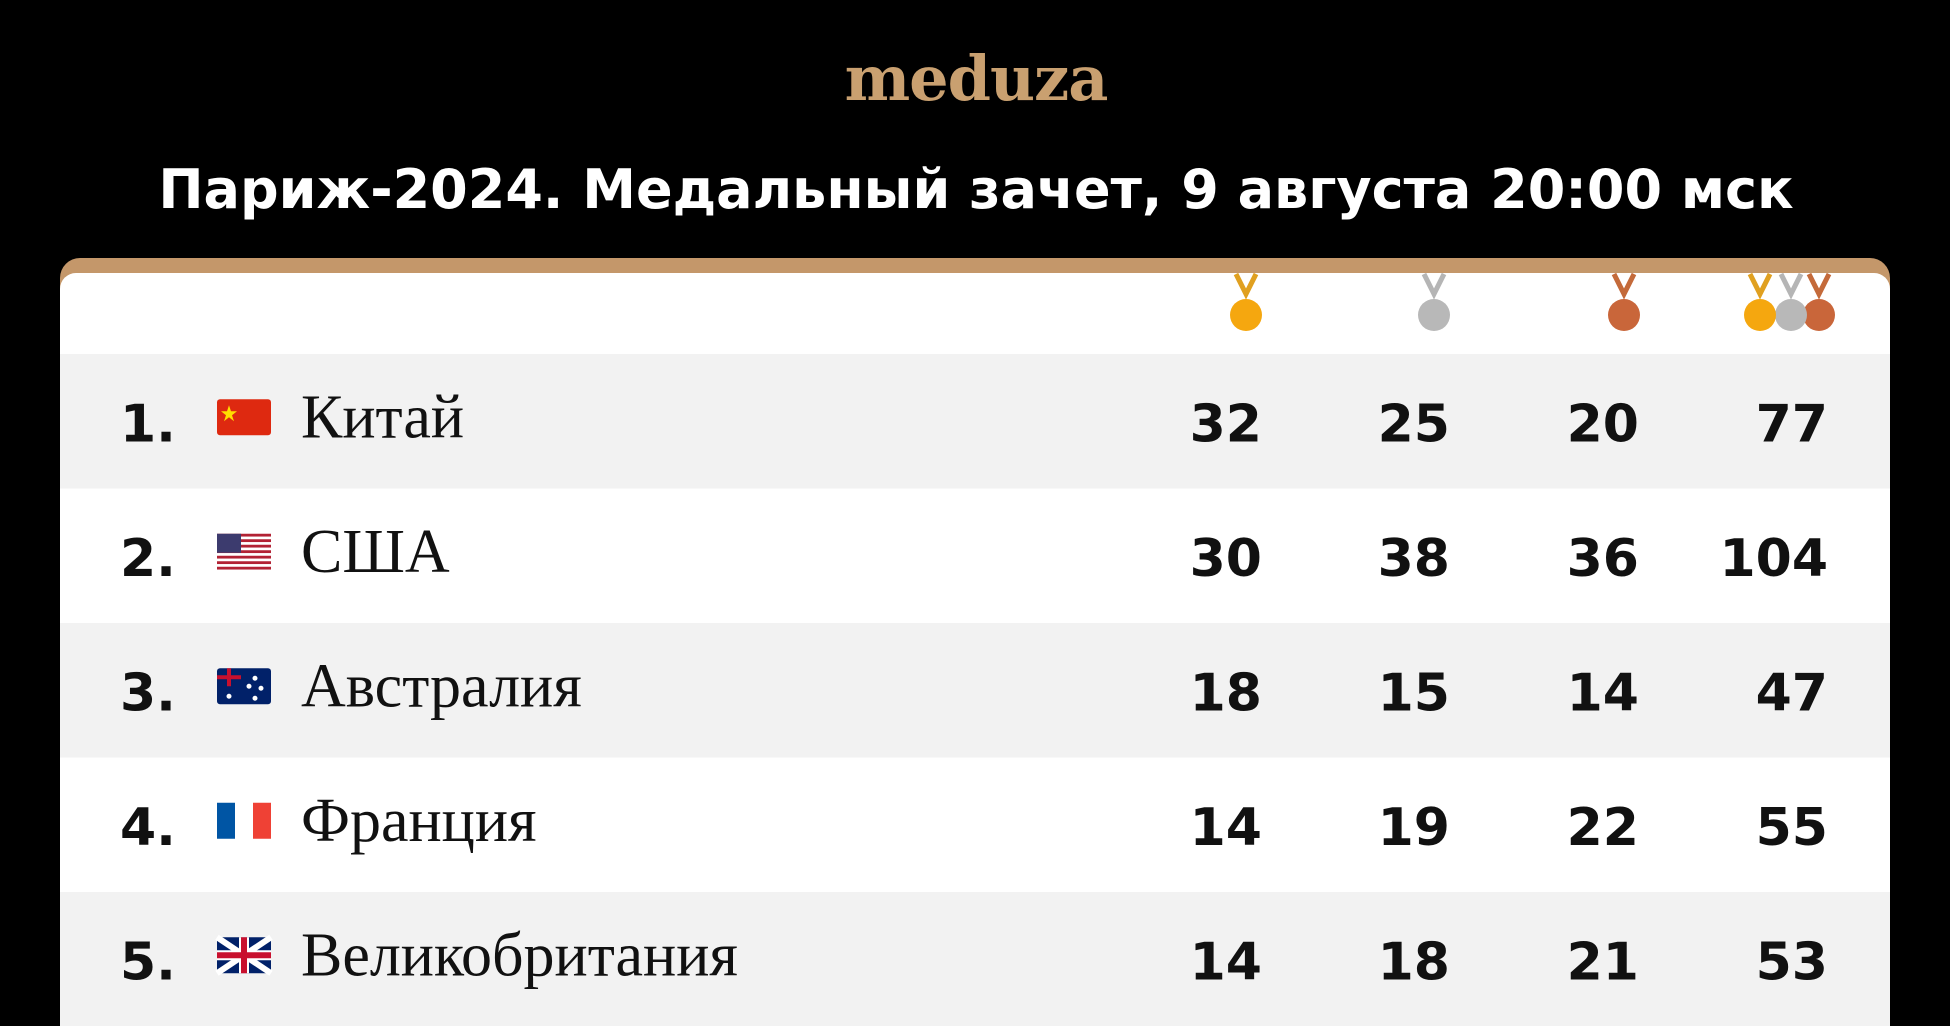 The image size is (1950, 1026). I want to click on total-count: 47, so click(1792, 693).